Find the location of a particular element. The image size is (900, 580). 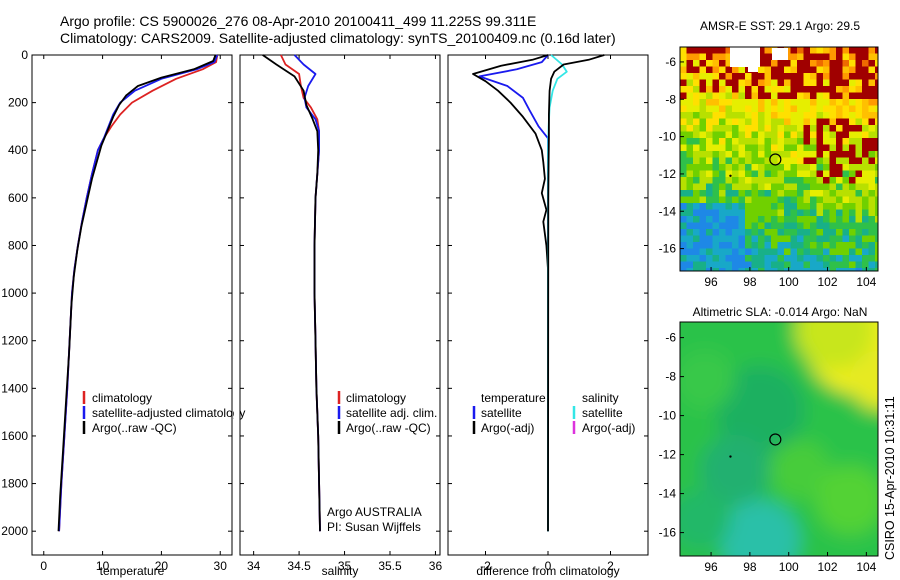

sst-nodata-cell is located at coordinates (753, 68).